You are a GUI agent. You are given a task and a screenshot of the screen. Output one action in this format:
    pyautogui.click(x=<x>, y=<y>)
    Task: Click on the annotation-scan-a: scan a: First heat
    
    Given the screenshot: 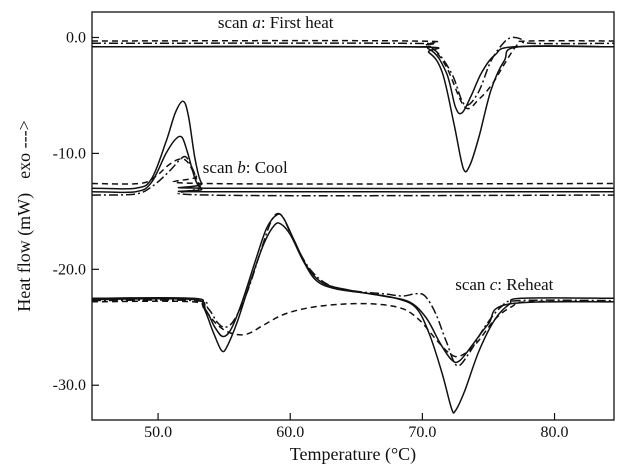 What is the action you would take?
    pyautogui.click(x=276, y=22)
    